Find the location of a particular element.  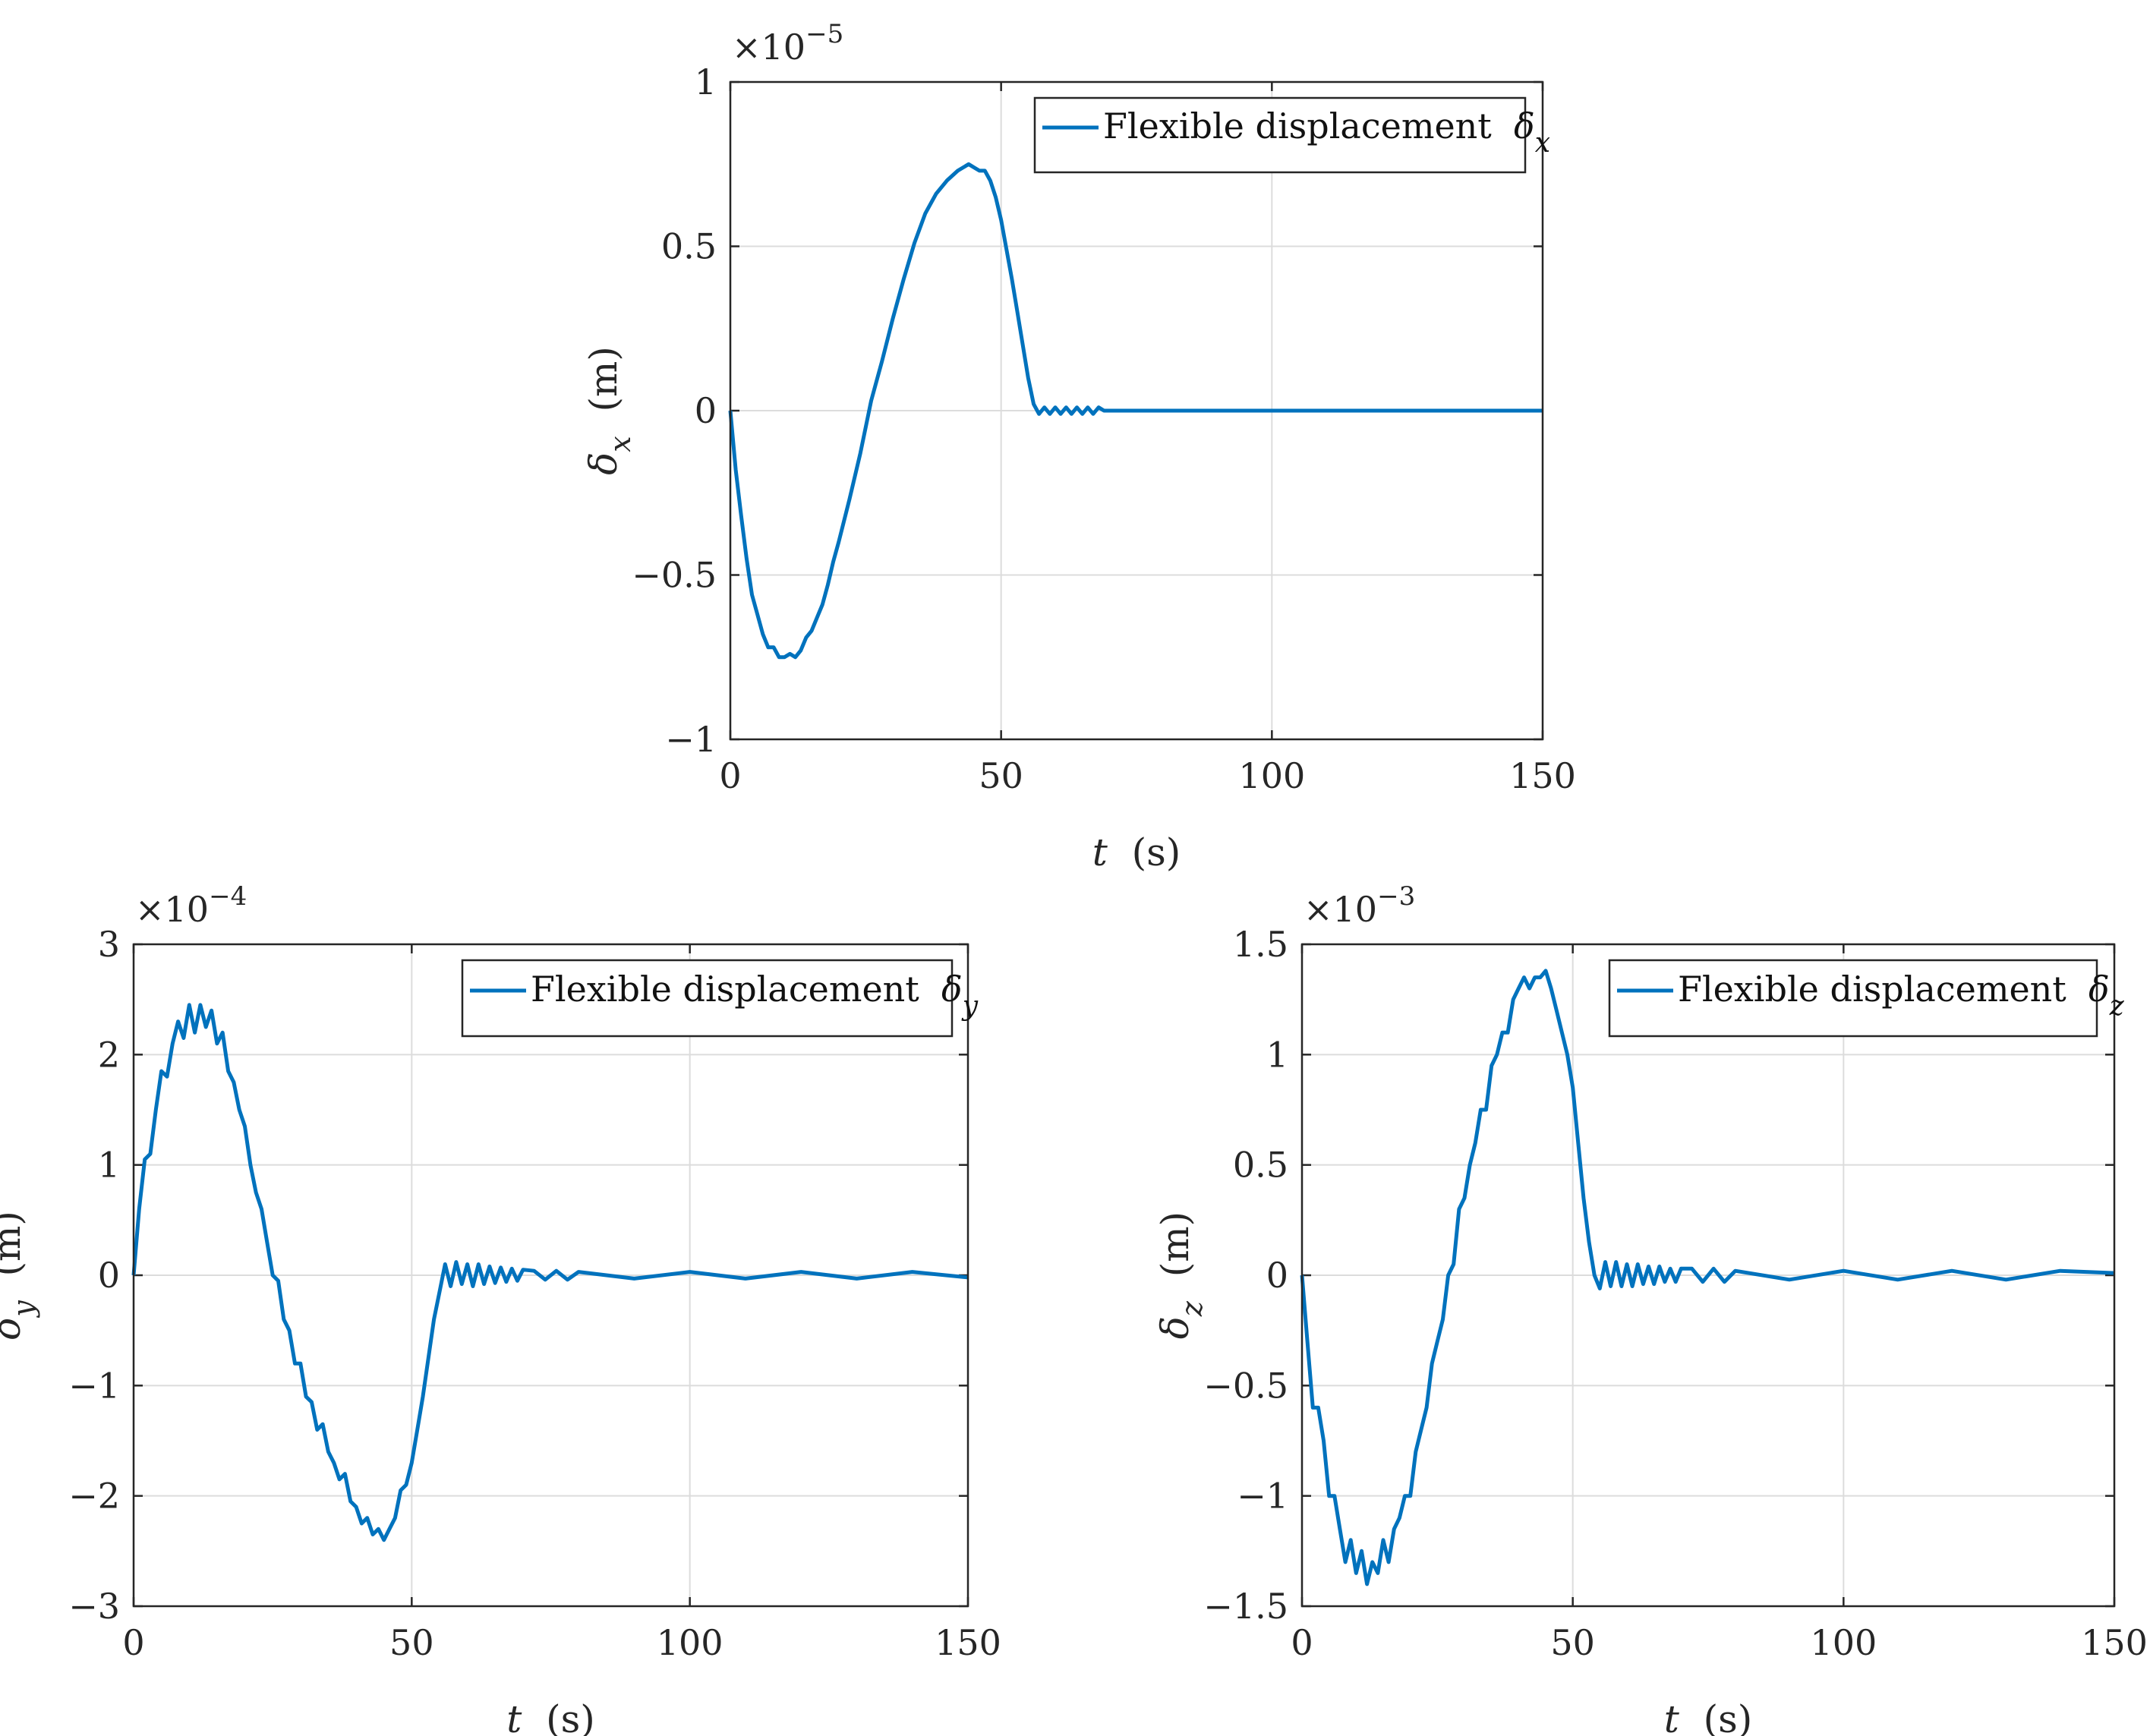

y-axis-label: δx (m) is located at coordinates (609, 411).